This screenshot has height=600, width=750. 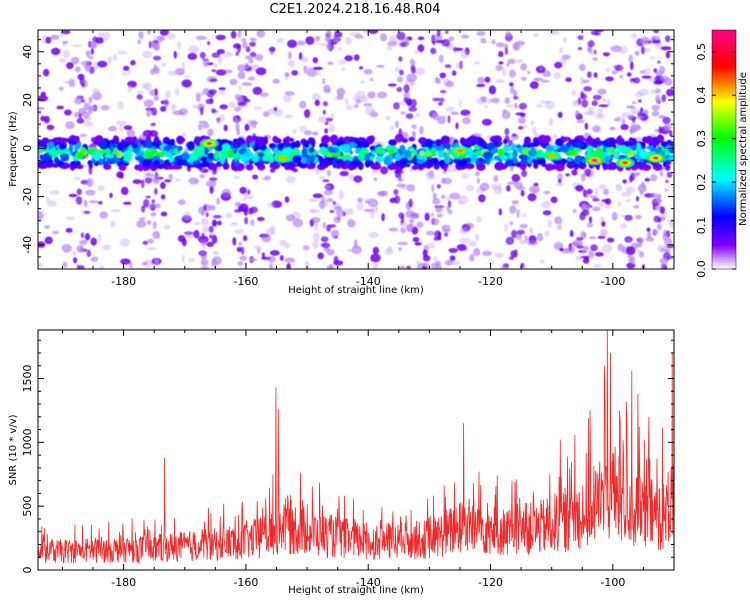 What do you see at coordinates (490, 281) in the screenshot?
I see `spectrogram-x-tick-label: -120` at bounding box center [490, 281].